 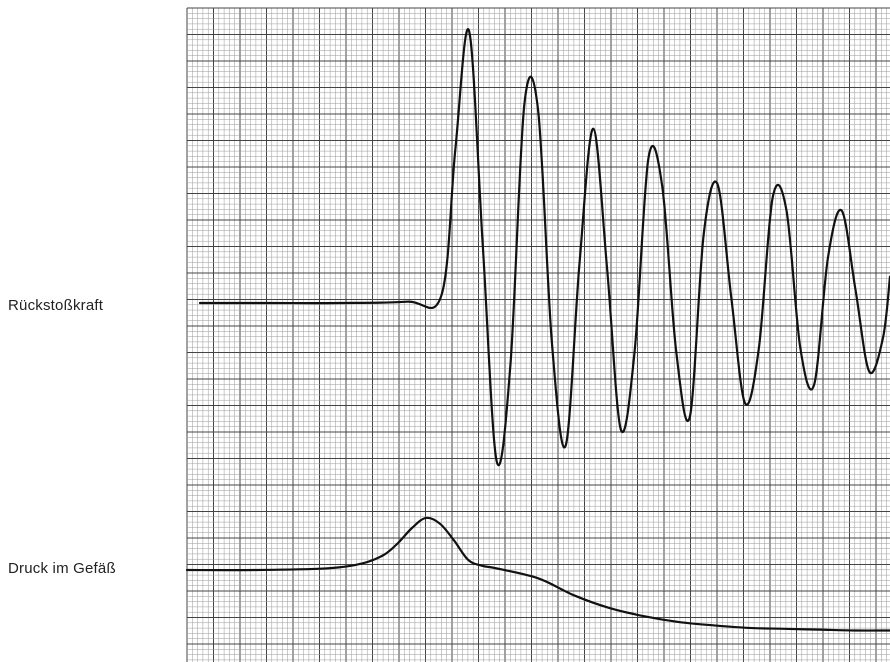 What do you see at coordinates (537, 574) in the screenshot?
I see `pressure-trace` at bounding box center [537, 574].